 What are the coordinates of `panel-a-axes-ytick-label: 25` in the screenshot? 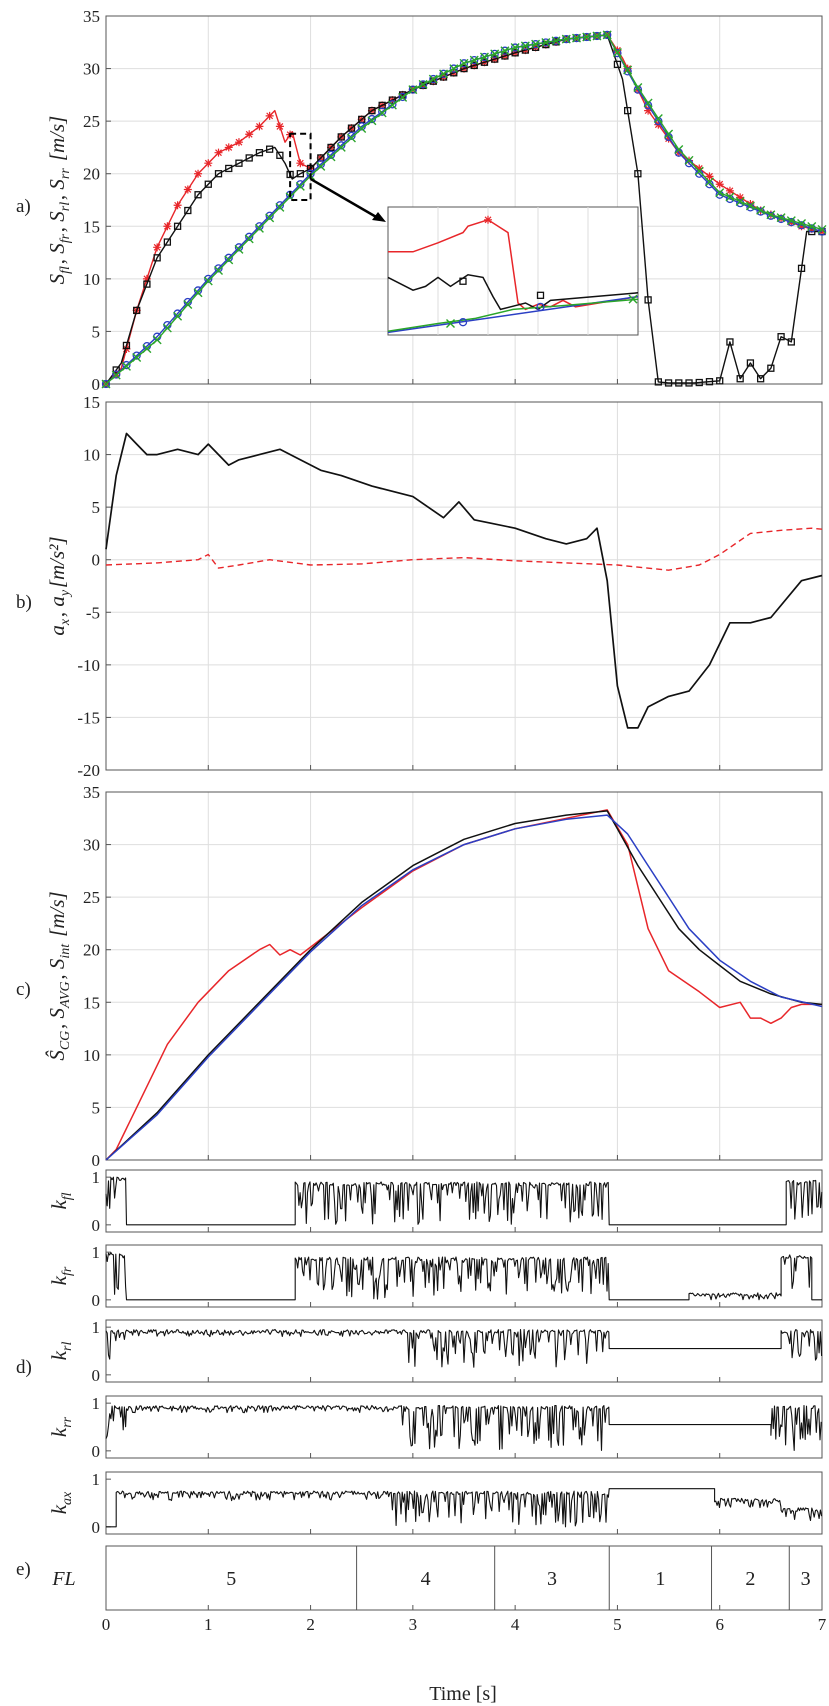 It's located at (91, 121).